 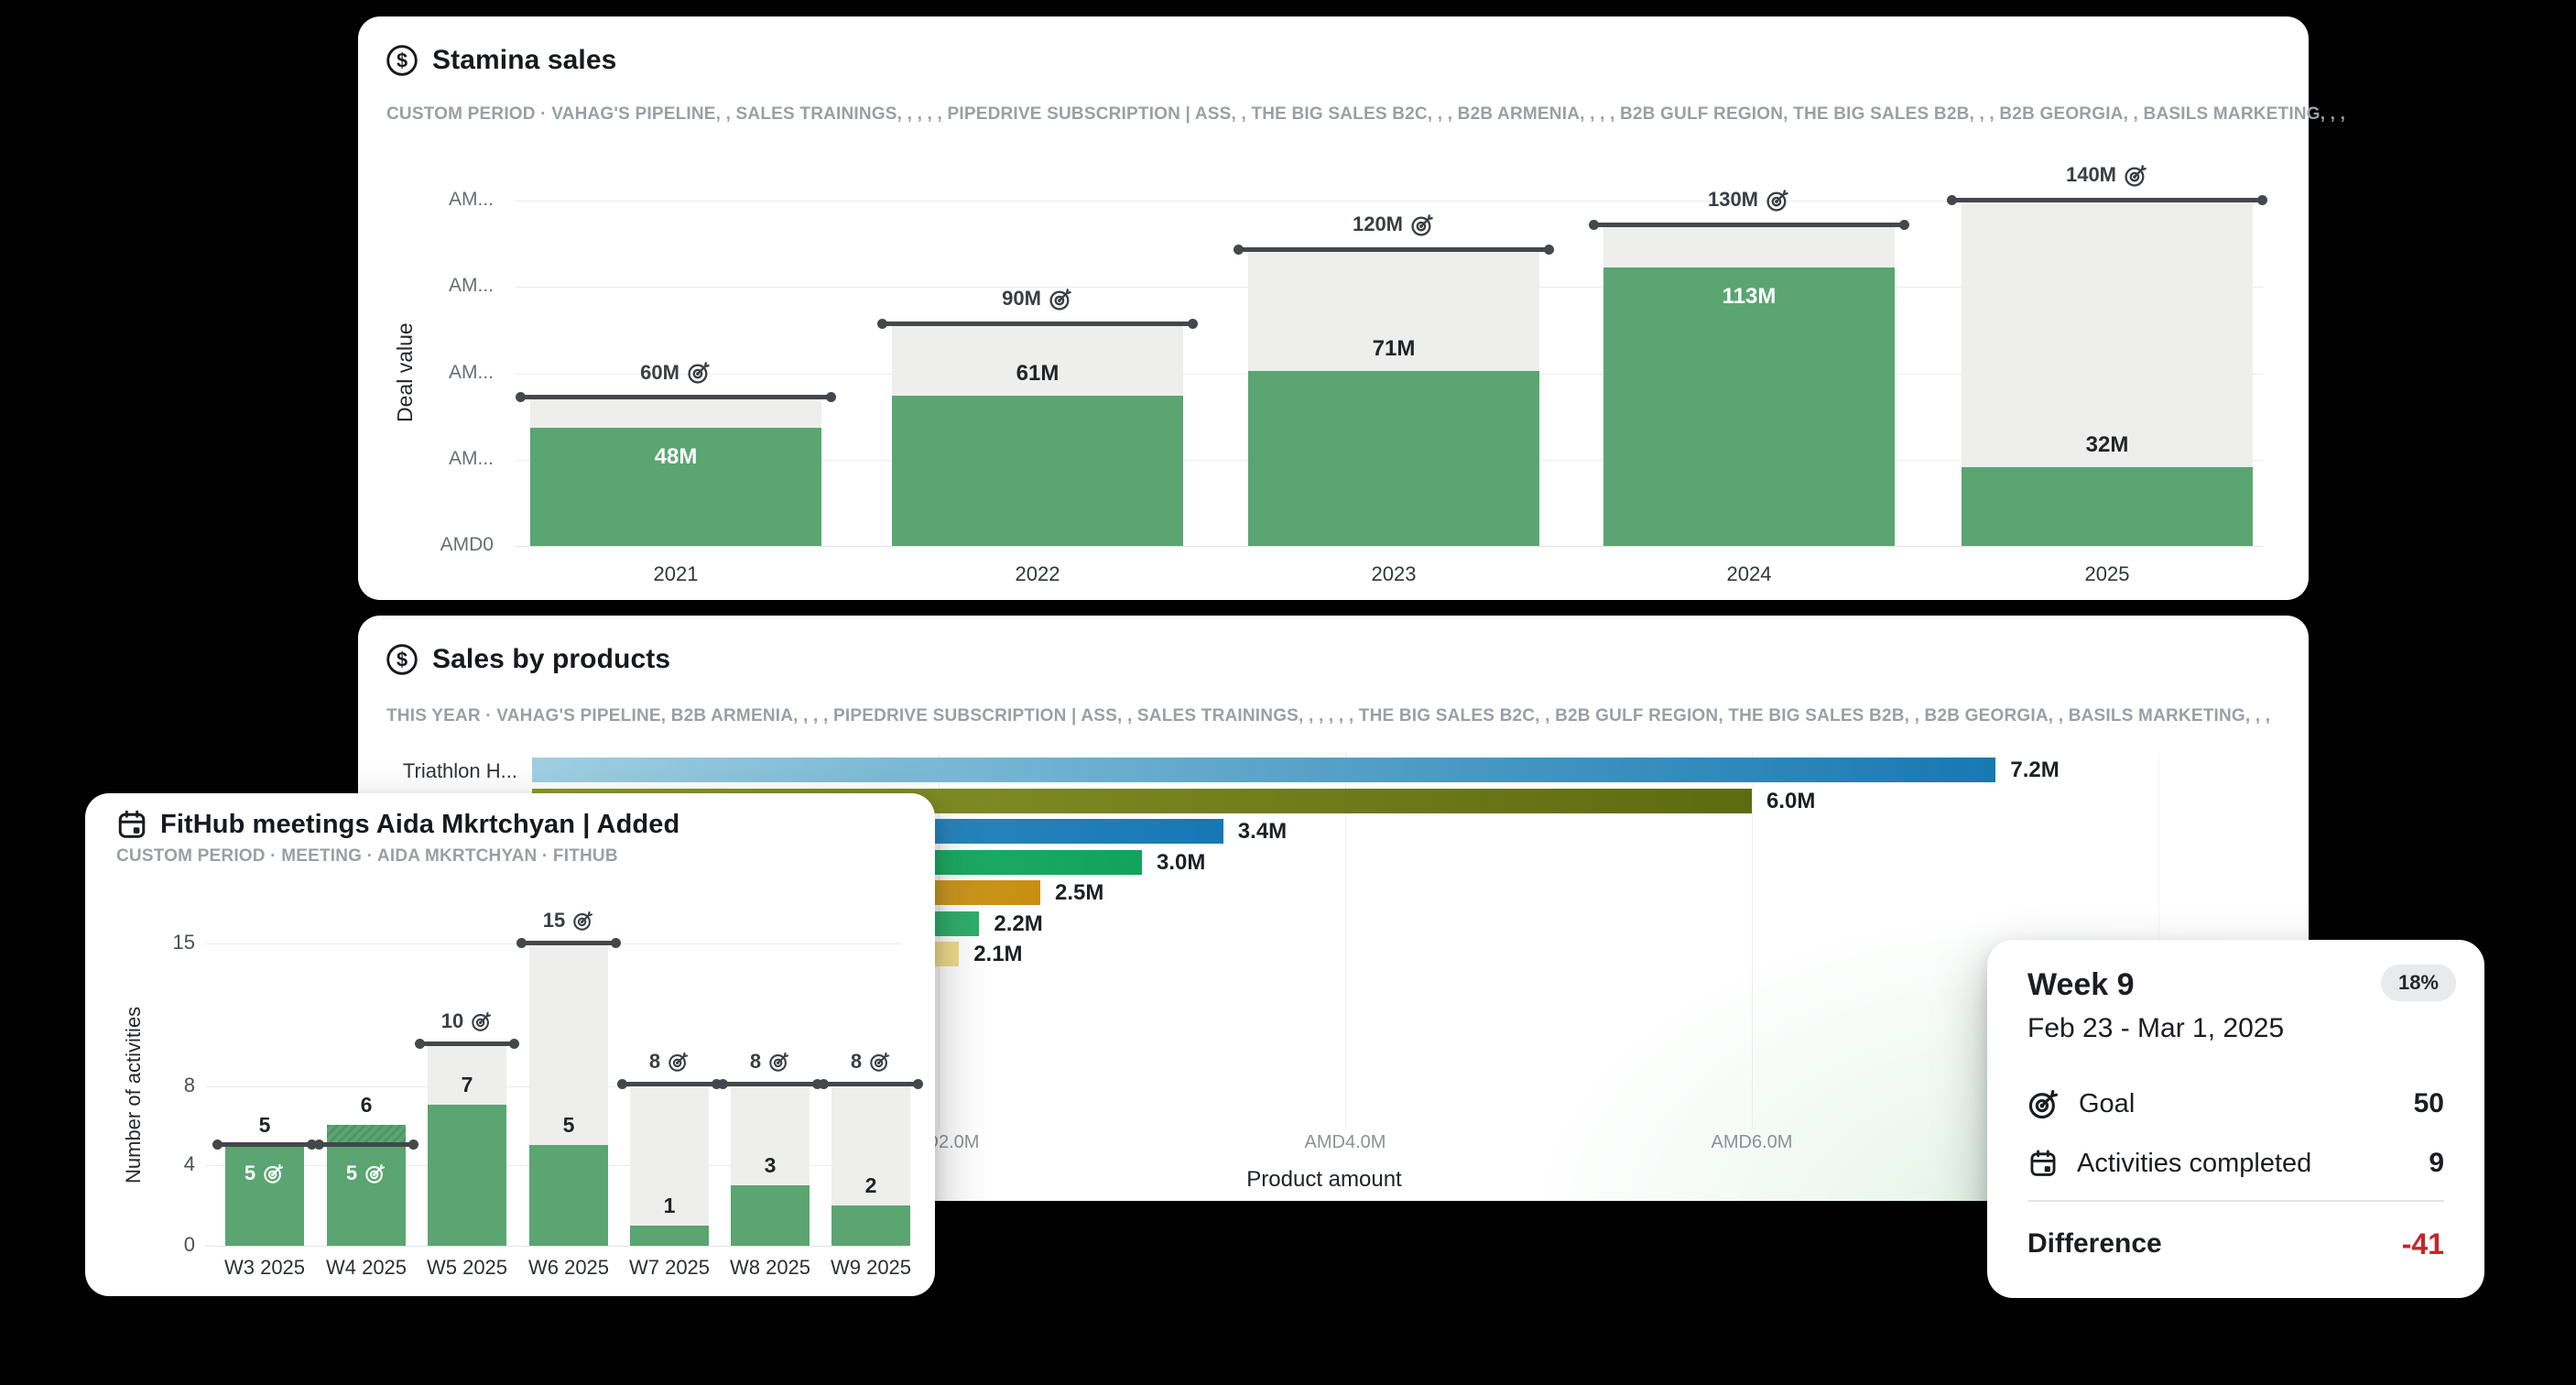 I want to click on x-axis-category-label: 2023, so click(x=1394, y=573).